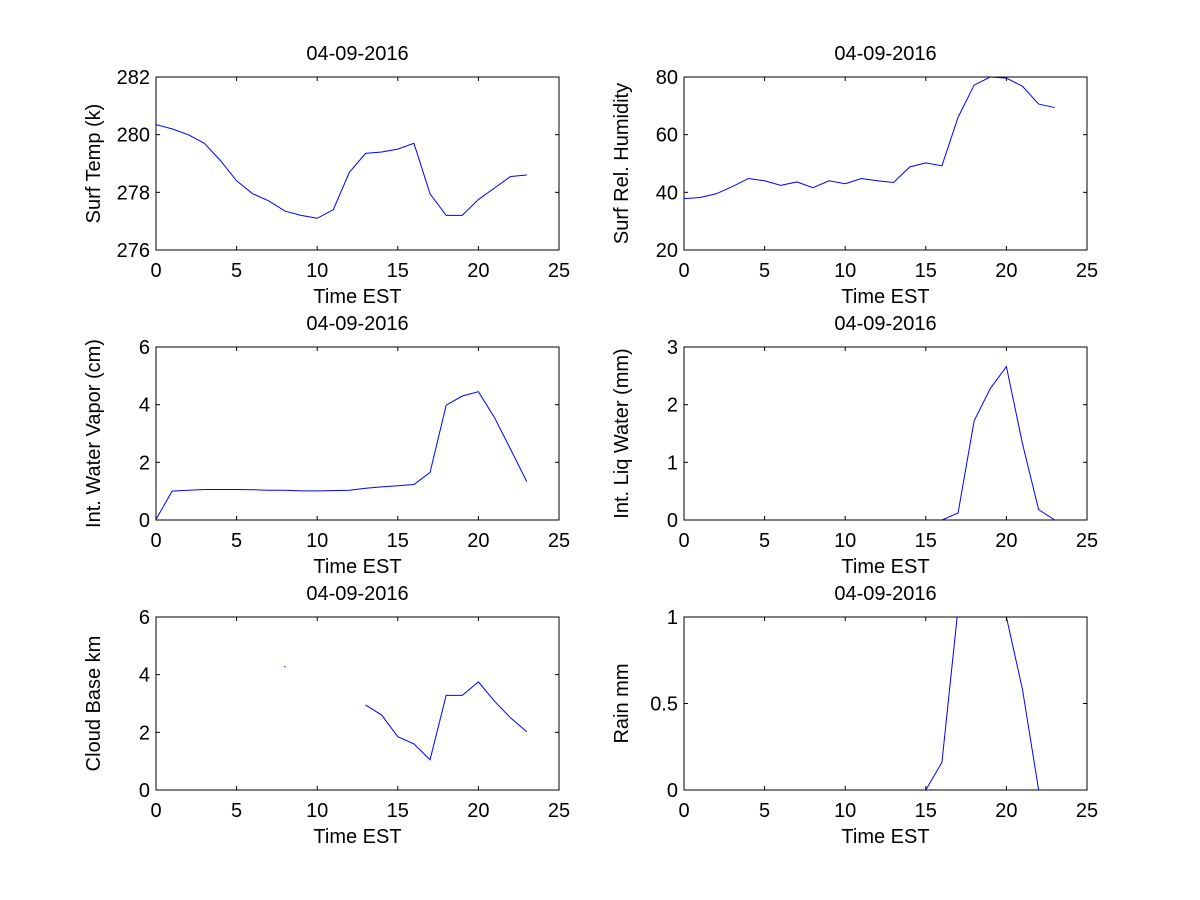 This screenshot has height=900, width=1200. What do you see at coordinates (622, 163) in the screenshot?
I see `y-axis-label: Surf Rel. Humidity` at bounding box center [622, 163].